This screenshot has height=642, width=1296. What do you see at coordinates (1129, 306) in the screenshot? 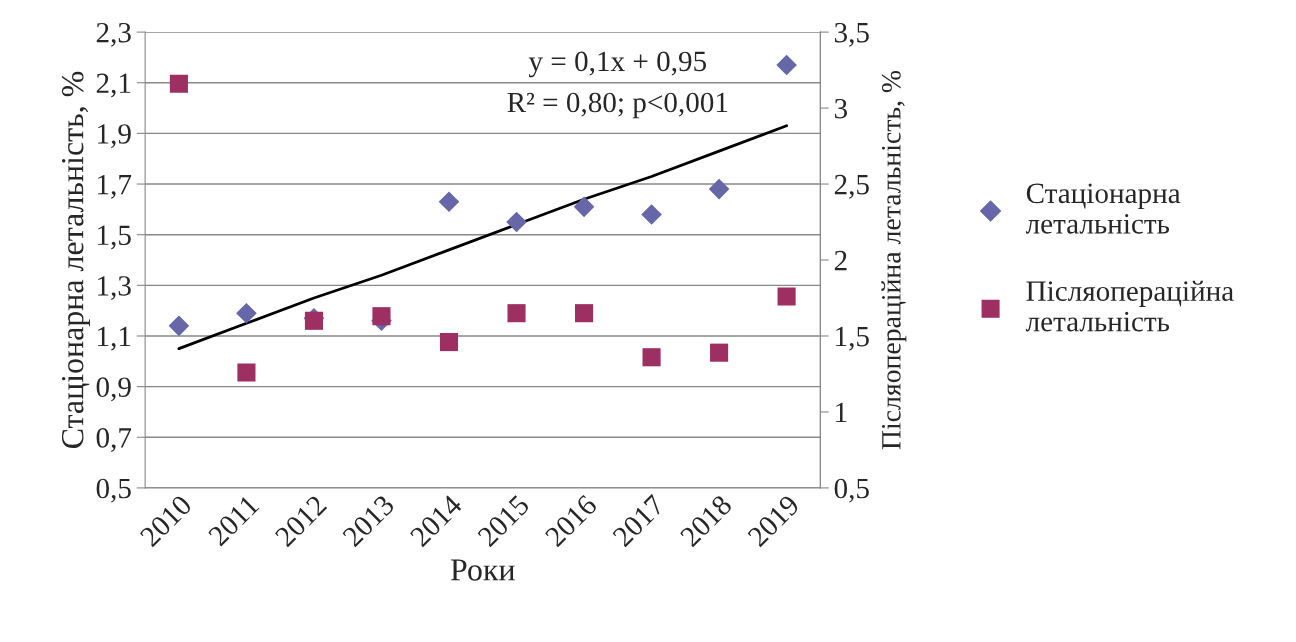
I see `legend-label: Післяопераційна летальність` at bounding box center [1129, 306].